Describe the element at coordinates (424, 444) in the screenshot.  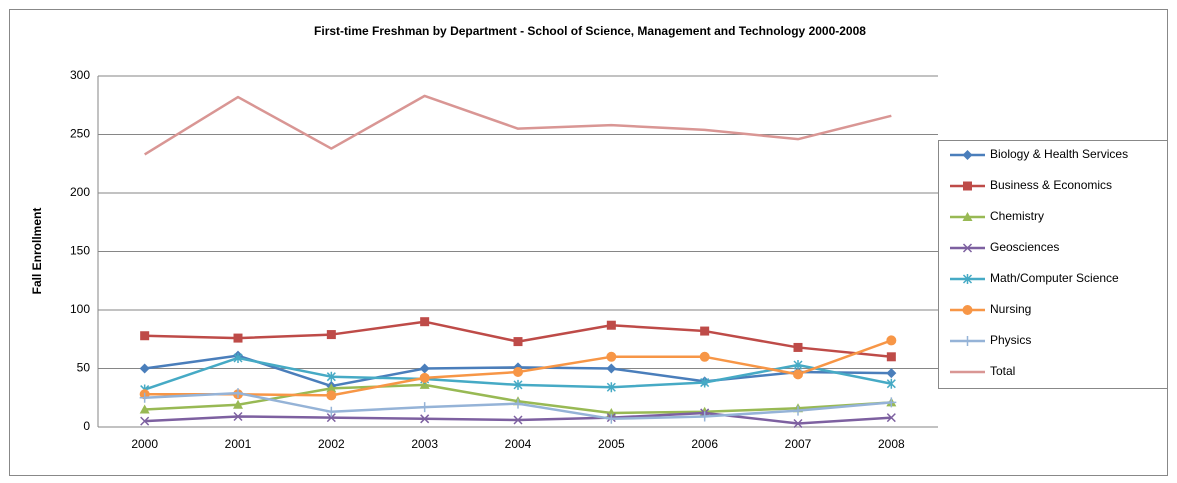
I see `x-tick-label: 2003` at that location.